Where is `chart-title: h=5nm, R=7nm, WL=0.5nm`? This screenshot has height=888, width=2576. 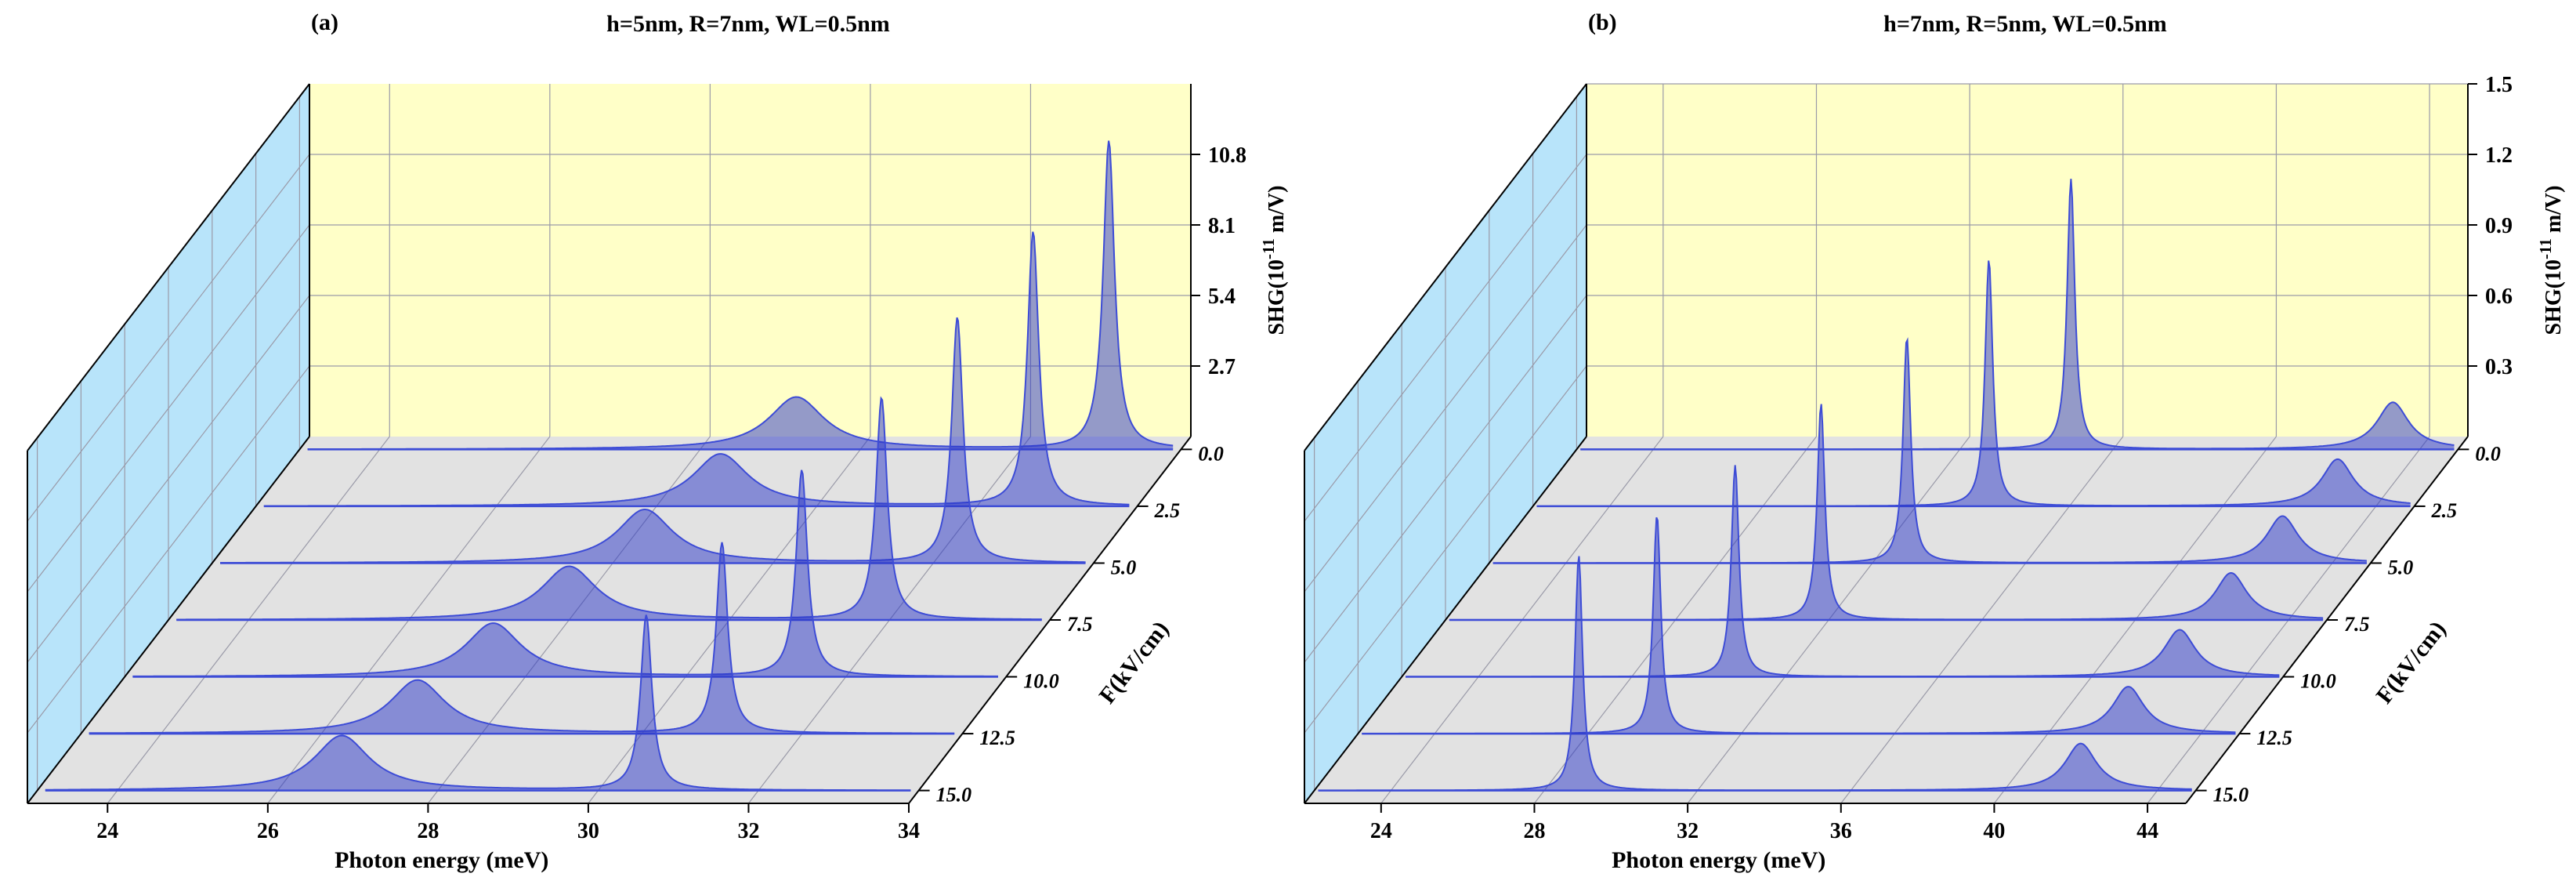
chart-title: h=5nm, R=7nm, WL=0.5nm is located at coordinates (748, 24).